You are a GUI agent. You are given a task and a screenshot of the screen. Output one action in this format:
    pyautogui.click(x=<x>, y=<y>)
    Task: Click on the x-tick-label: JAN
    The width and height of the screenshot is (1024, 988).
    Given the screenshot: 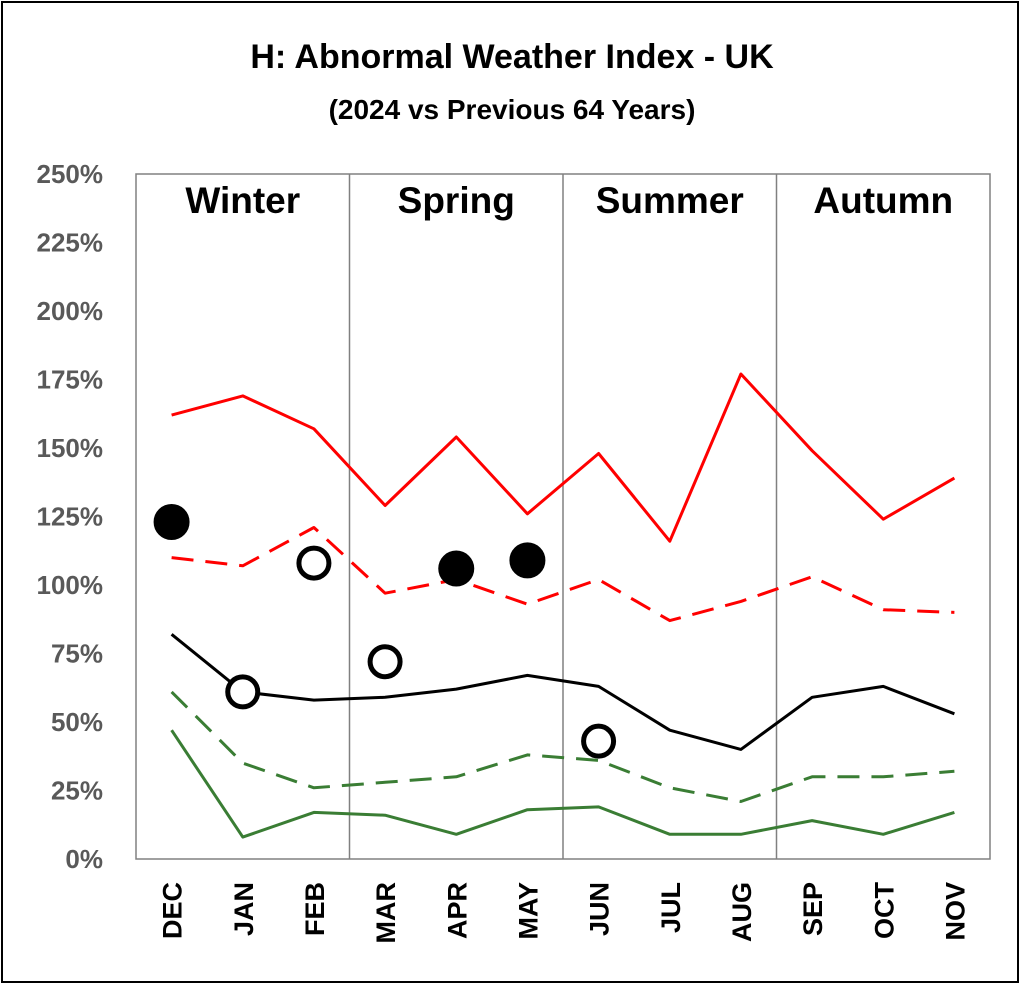 What is the action you would take?
    pyautogui.click(x=244, y=909)
    